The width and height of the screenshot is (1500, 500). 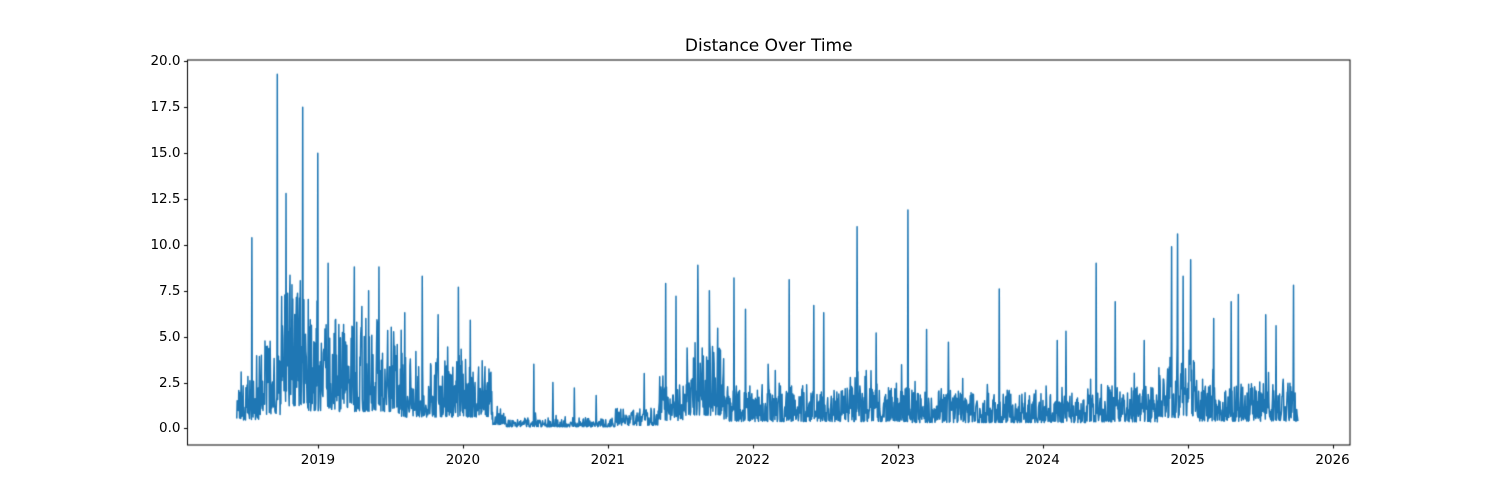 What do you see at coordinates (1332, 460) in the screenshot?
I see `x-tick-label: 2026` at bounding box center [1332, 460].